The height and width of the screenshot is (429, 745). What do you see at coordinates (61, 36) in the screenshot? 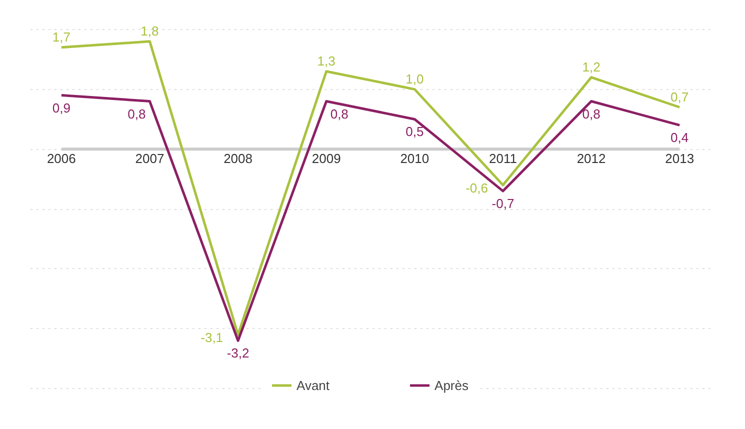
I see `data-label: 1,7` at bounding box center [61, 36].